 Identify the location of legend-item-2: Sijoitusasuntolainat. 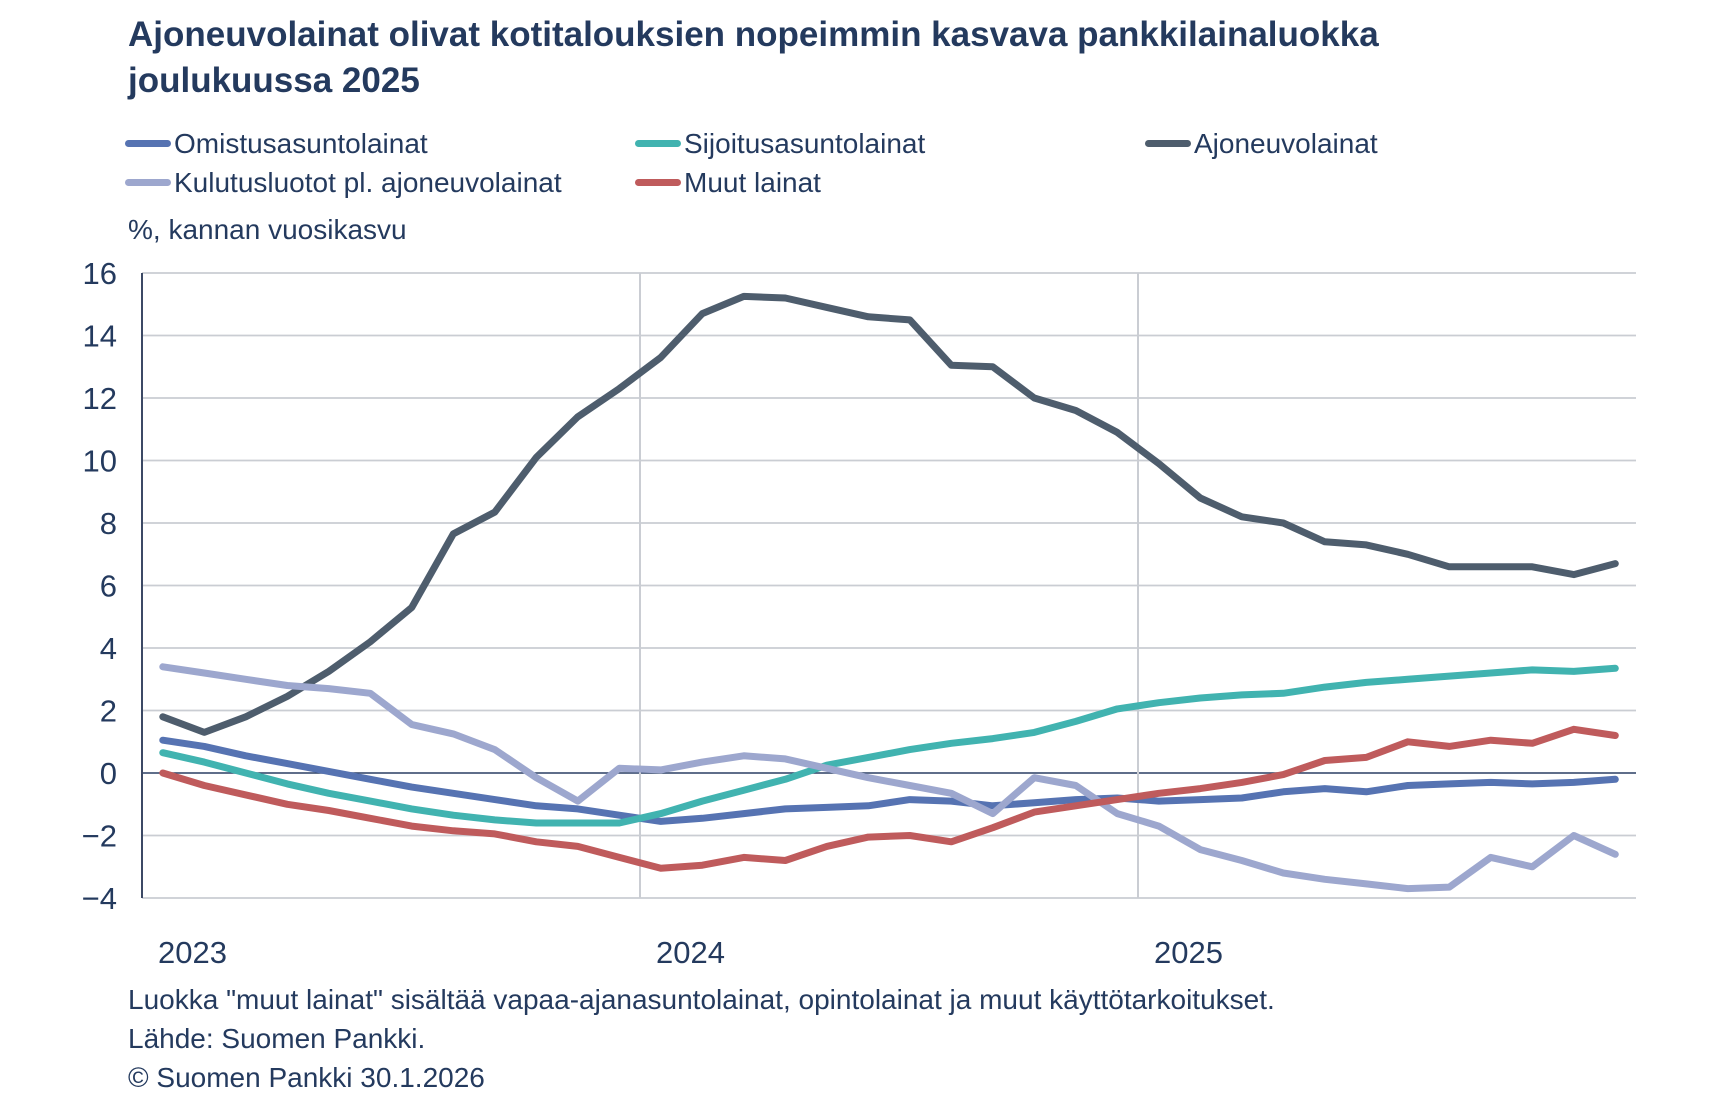
(890, 144).